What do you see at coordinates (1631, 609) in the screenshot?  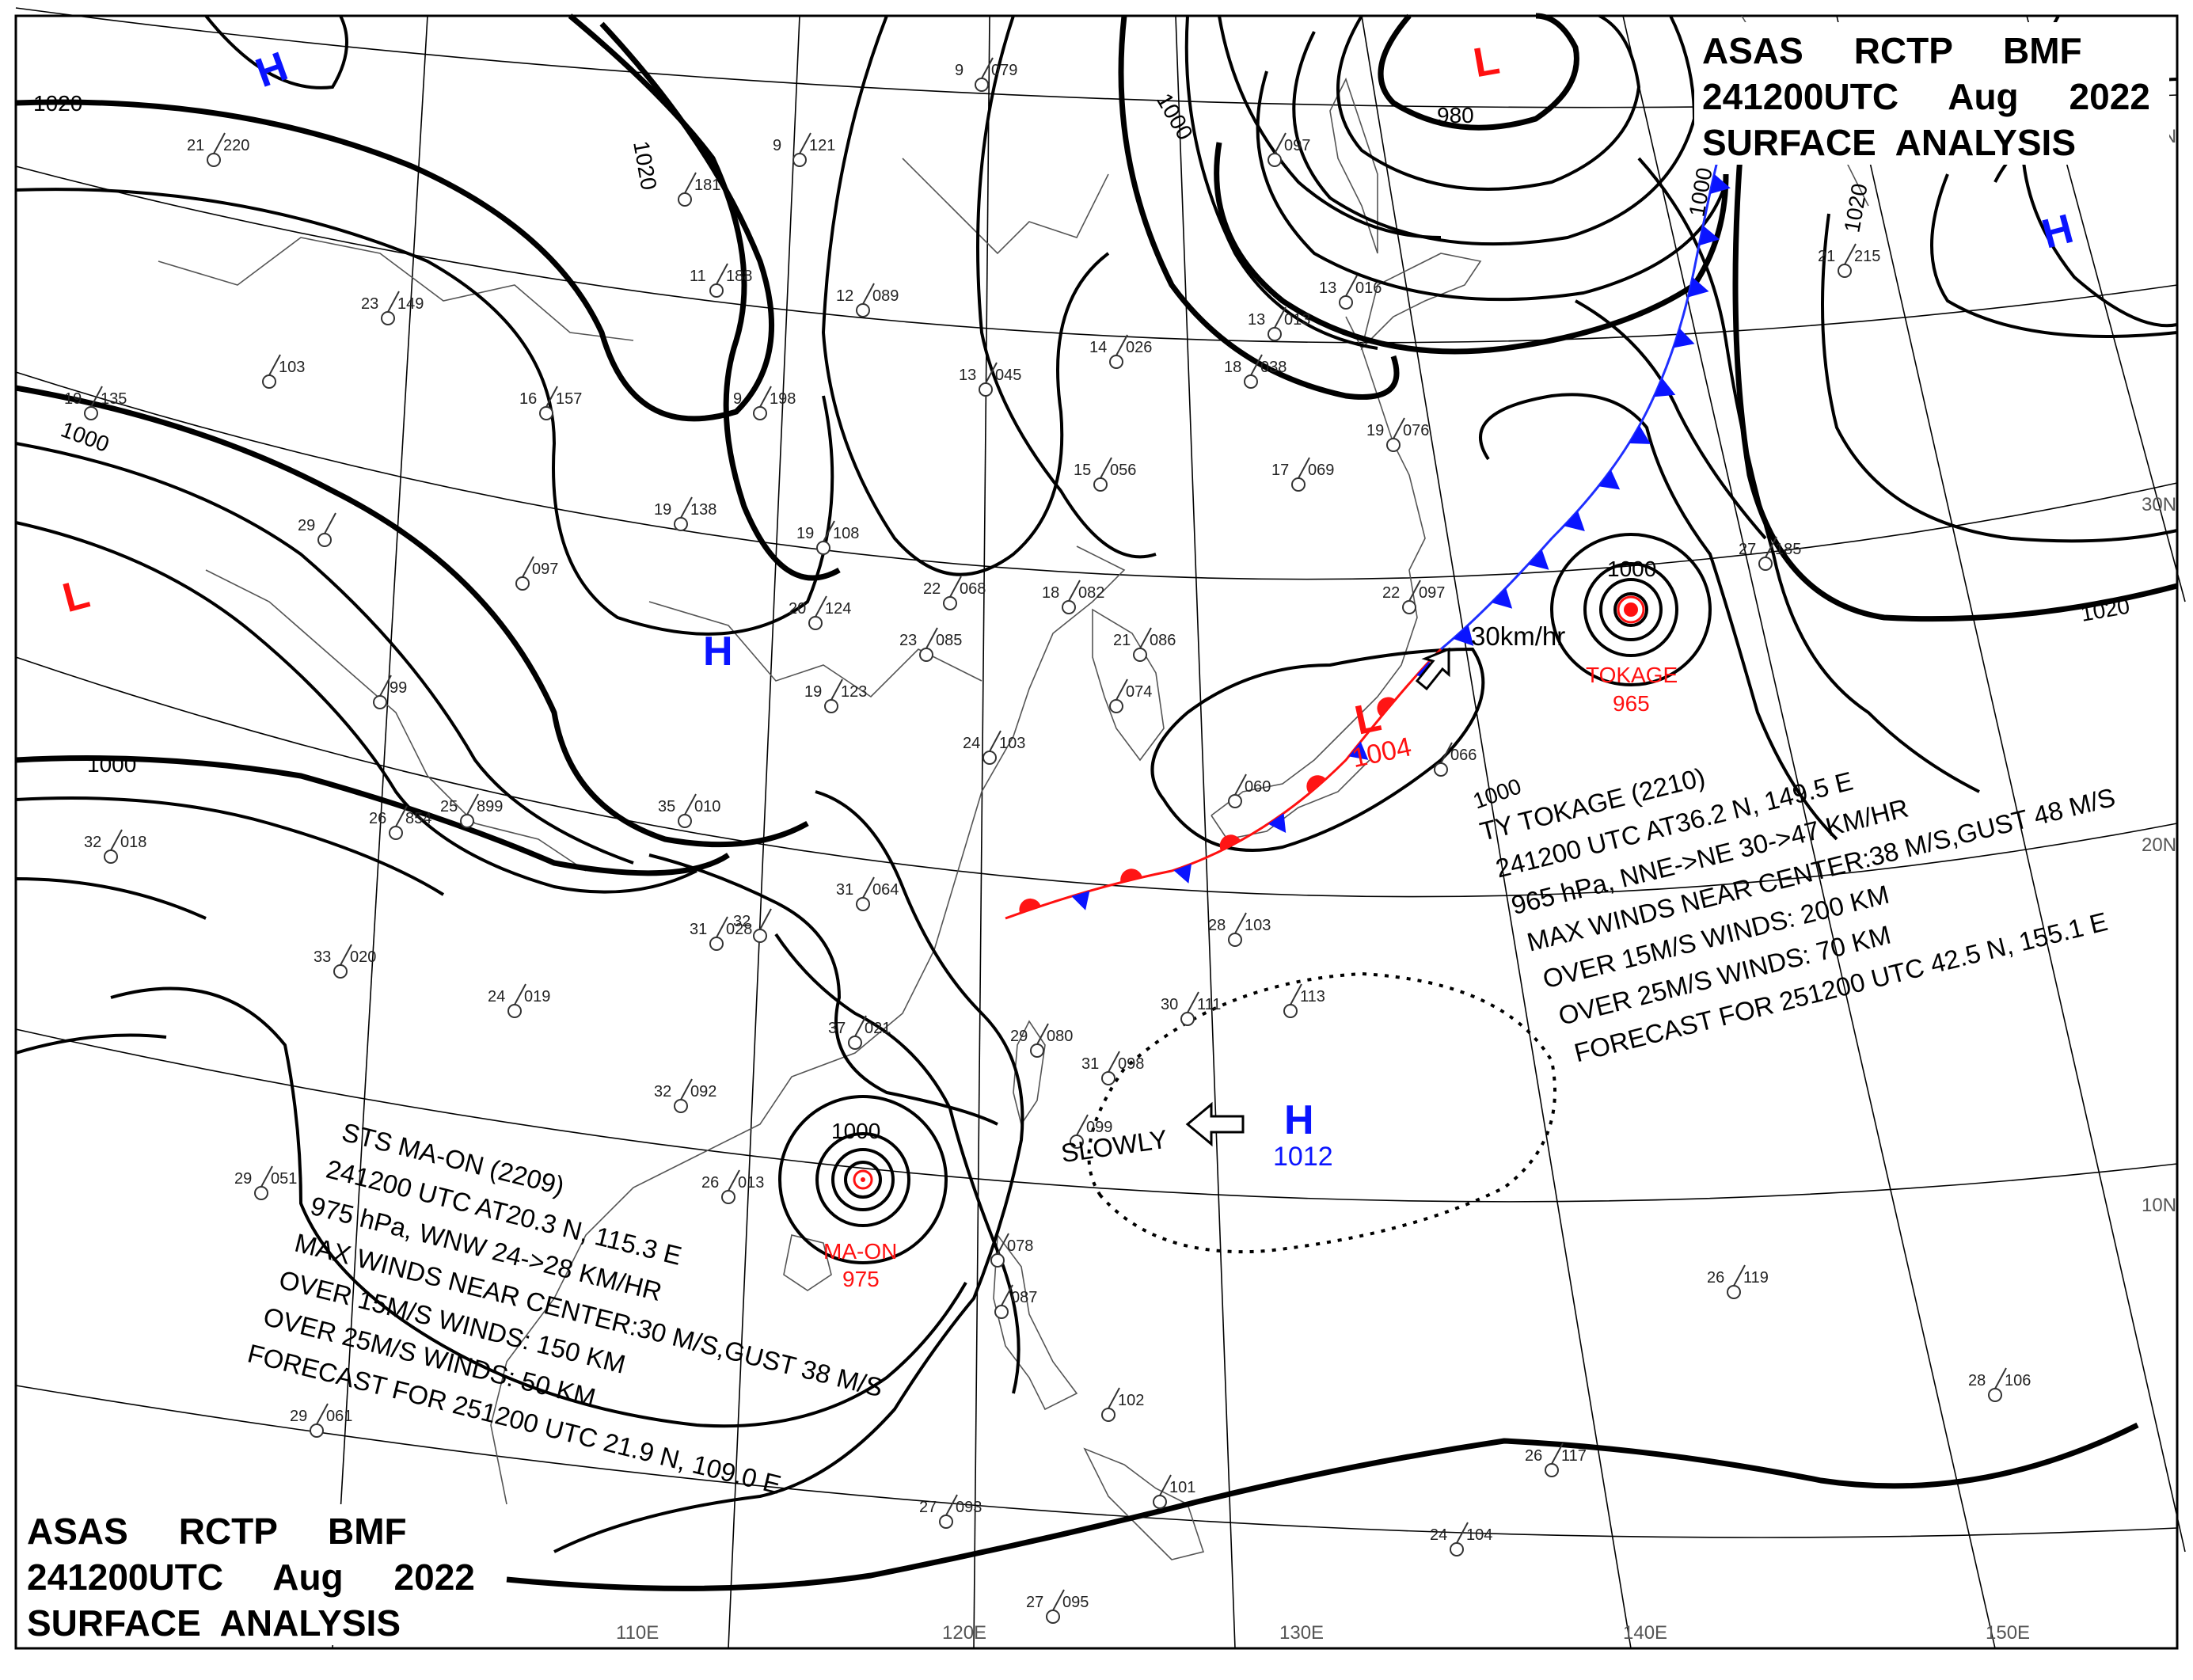 I see `typhoon-center-ring` at bounding box center [1631, 609].